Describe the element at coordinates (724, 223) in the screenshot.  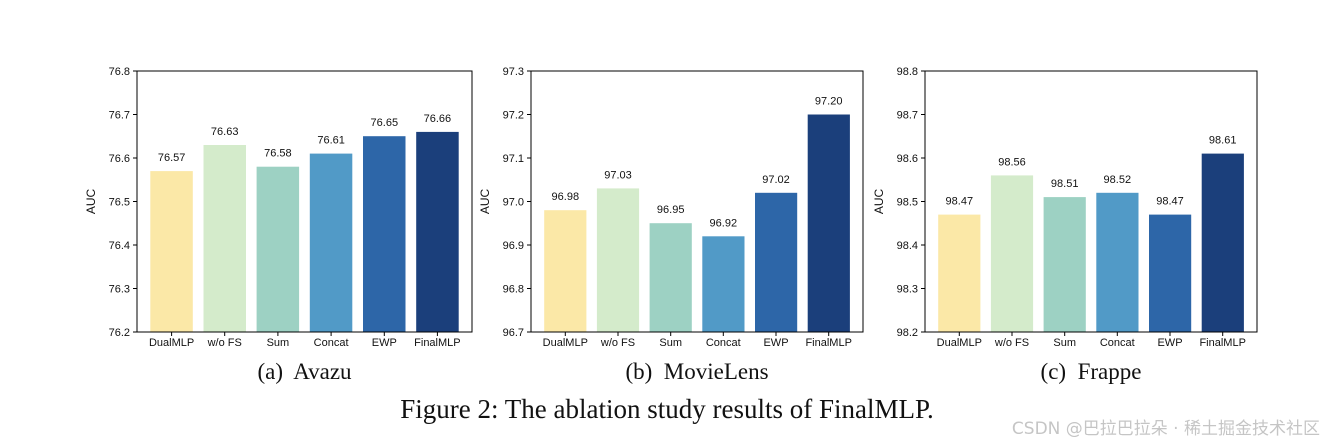
I see `data-label: 96.92` at that location.